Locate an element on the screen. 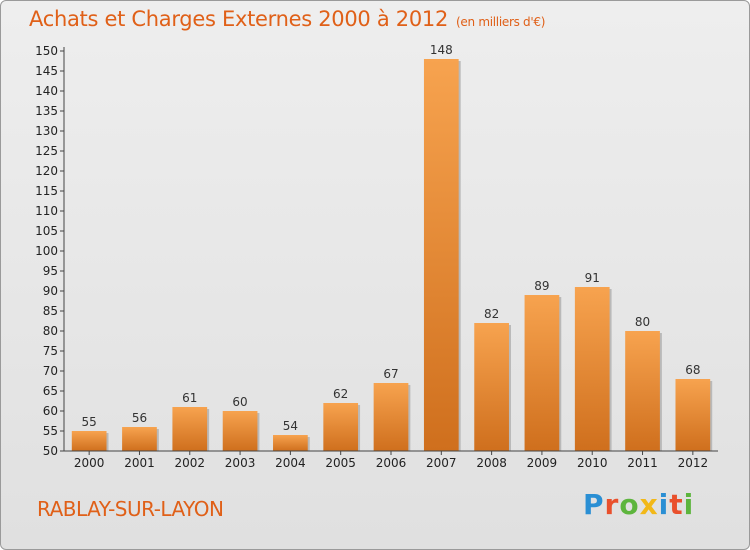 This screenshot has height=550, width=750. x-tick-label: 2003 is located at coordinates (240, 463).